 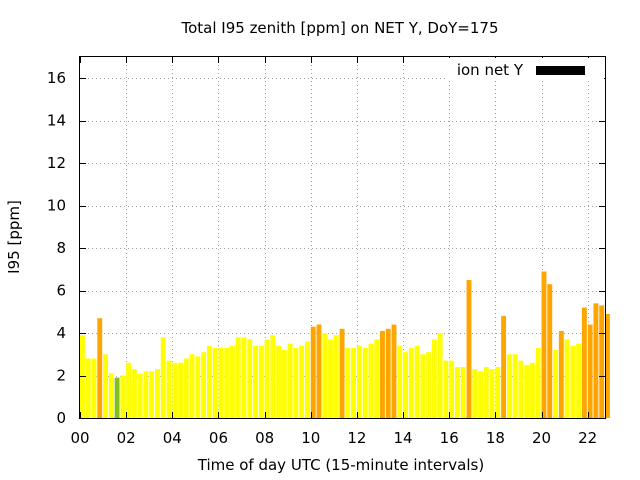 I want to click on x-tick-label: 12, so click(x=356, y=438).